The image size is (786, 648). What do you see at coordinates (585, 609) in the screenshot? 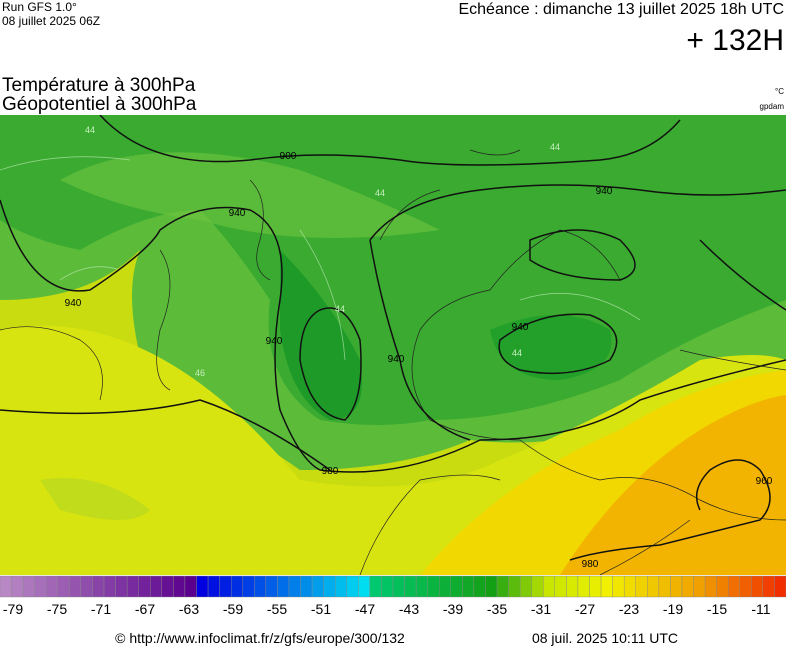
I see `colorbar-label: -27` at bounding box center [585, 609].